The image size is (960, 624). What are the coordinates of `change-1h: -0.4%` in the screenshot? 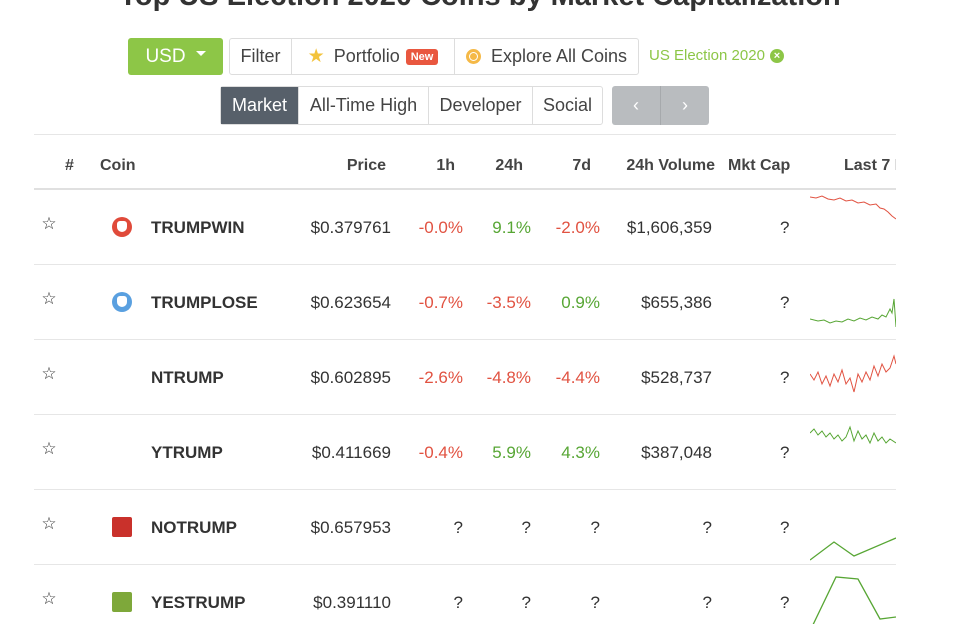 It's located at (440, 452).